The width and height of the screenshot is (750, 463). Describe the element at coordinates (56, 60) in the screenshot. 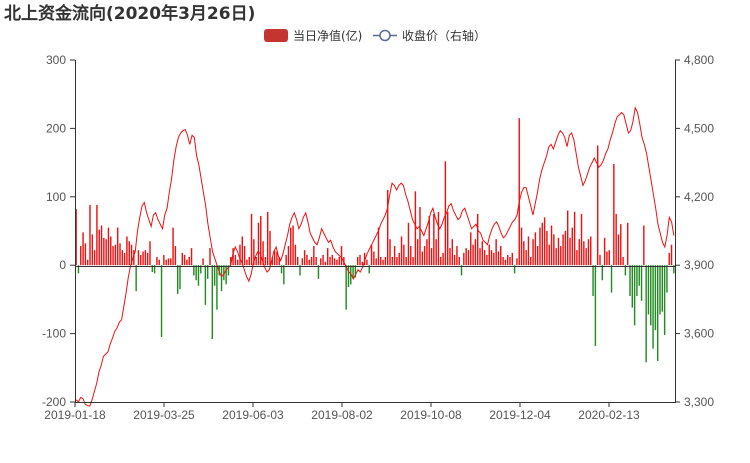

I see `left-tick-label: 300` at that location.